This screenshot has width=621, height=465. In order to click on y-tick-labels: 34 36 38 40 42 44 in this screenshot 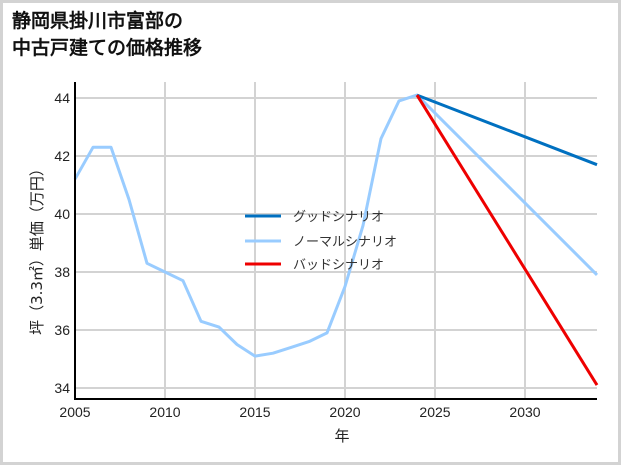, I will do `click(62, 243)`.